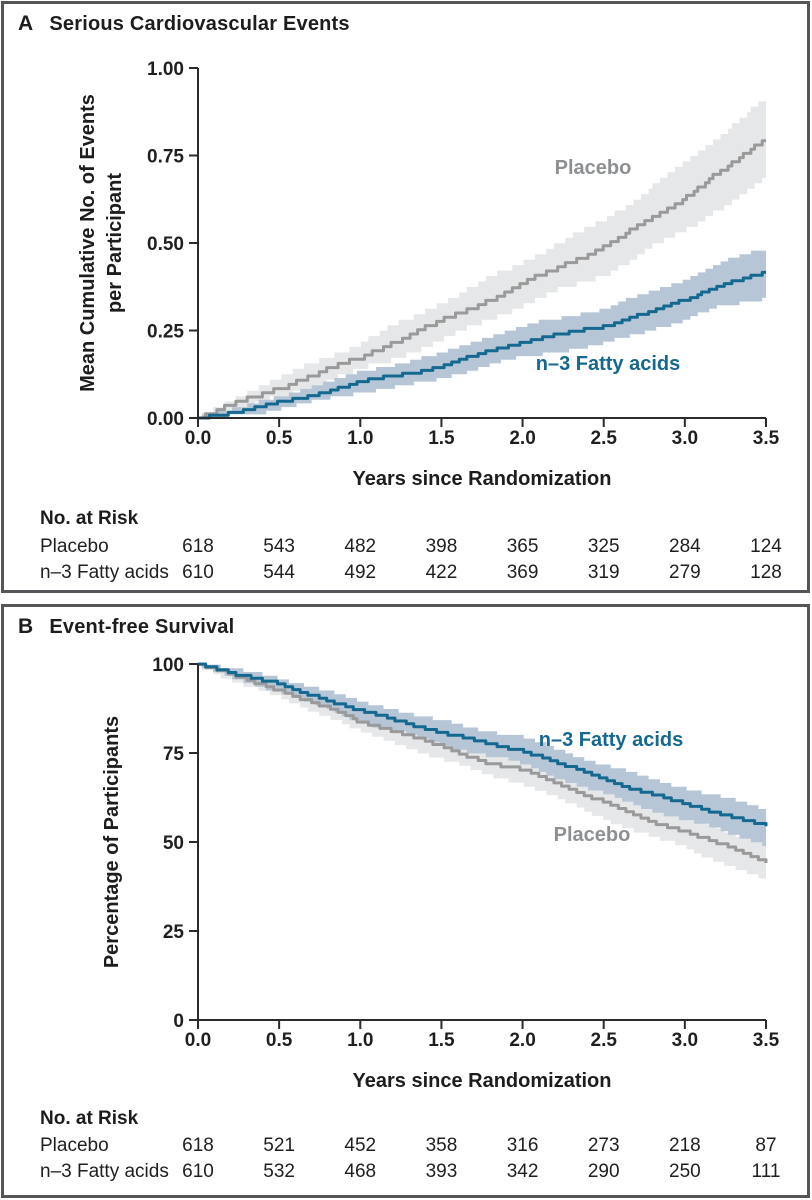 The height and width of the screenshot is (1200, 812). I want to click on panel-a-title: A Serious Cardiovascular Events, so click(184, 24).